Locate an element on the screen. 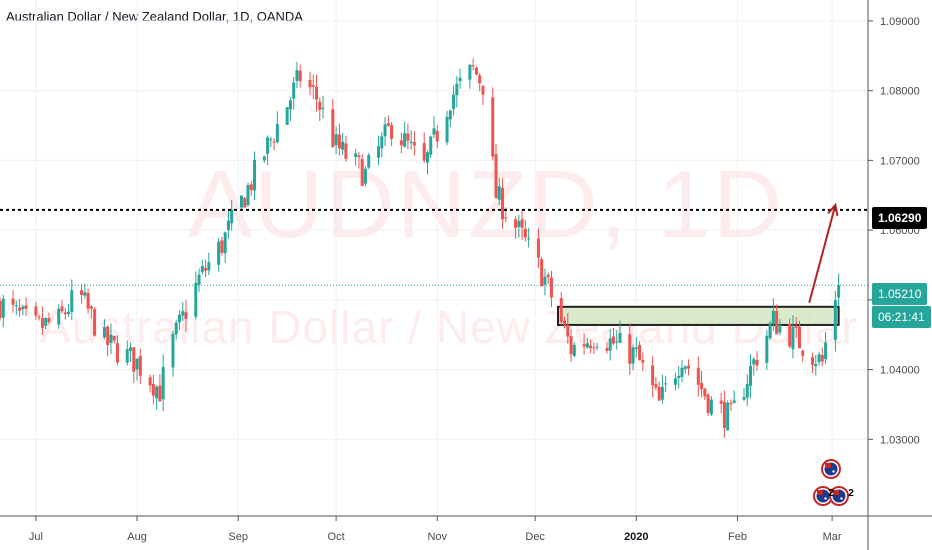 This screenshot has width=932, height=550. time-scale: Jul Aug Sep Oct Nov Dec 2020 Feb Mar is located at coordinates (435, 529).